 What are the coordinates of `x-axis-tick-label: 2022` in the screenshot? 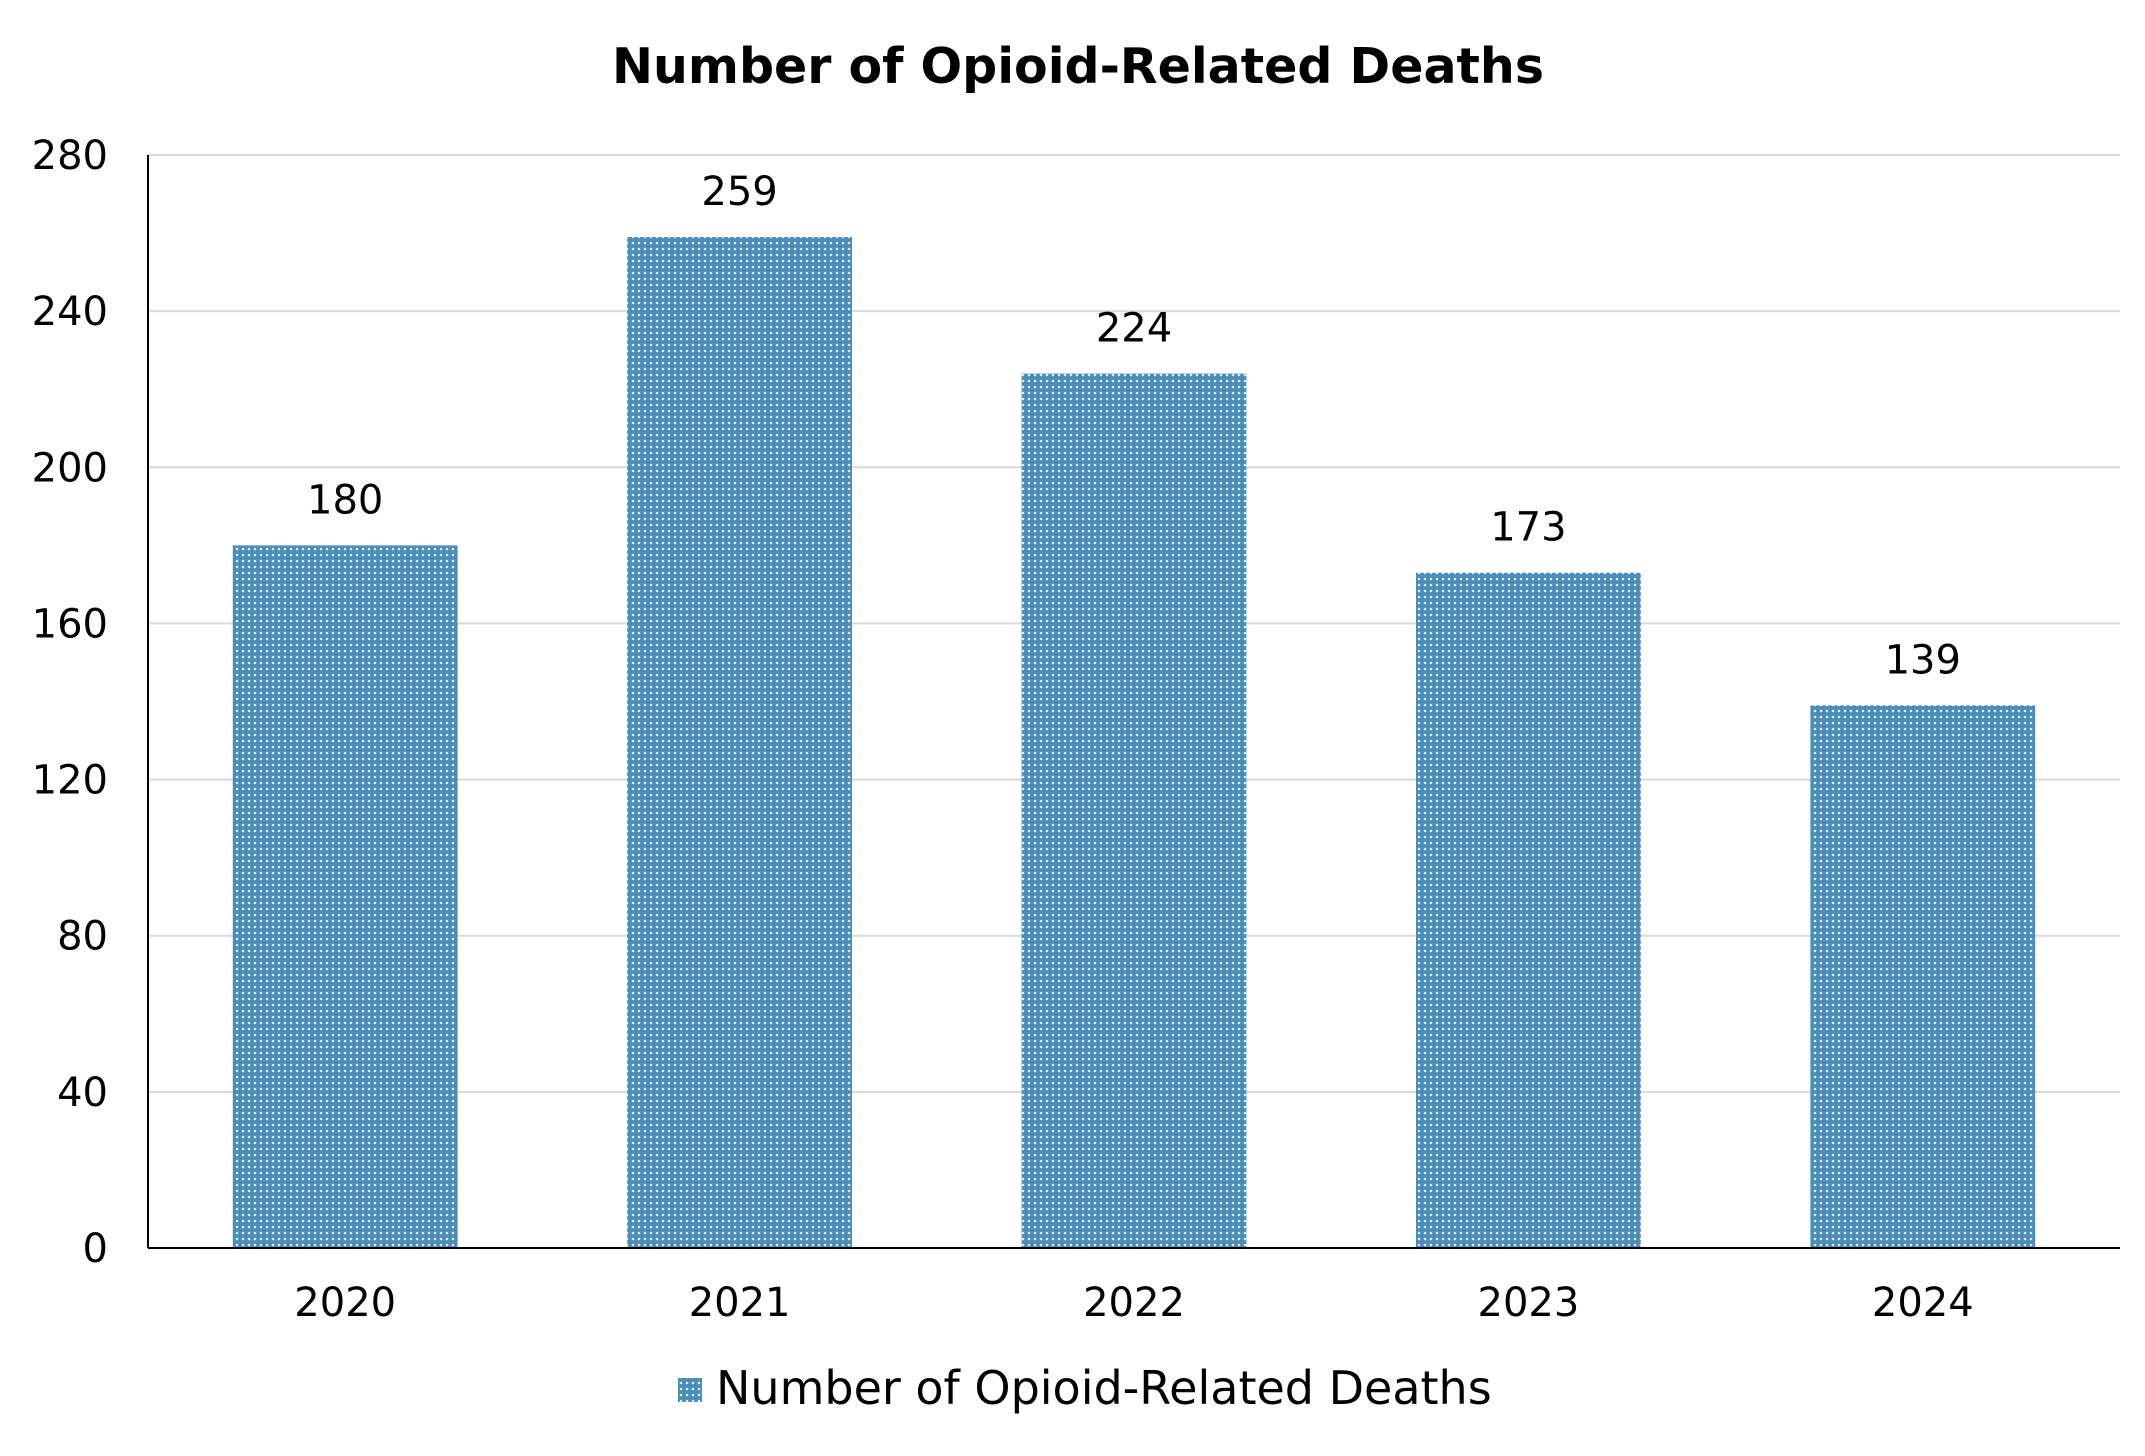 It's located at (1134, 1303).